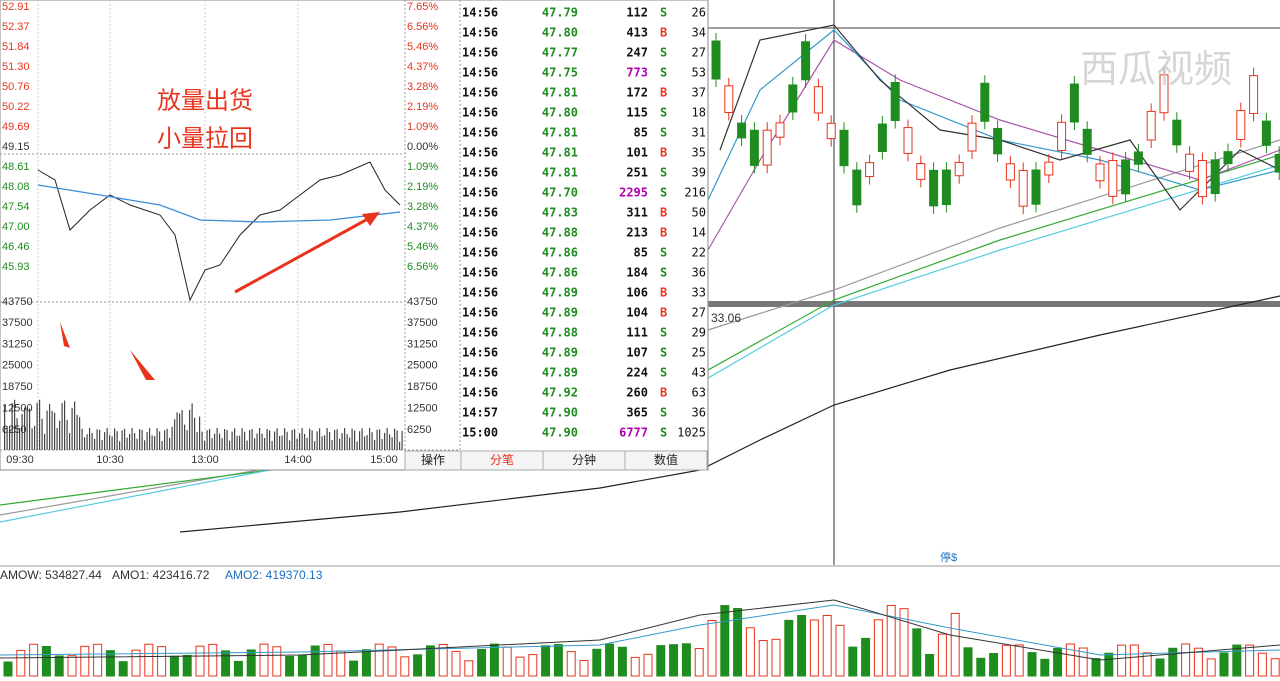  Describe the element at coordinates (16, 47) in the screenshot. I see `price-axis-label: 51.84` at that location.